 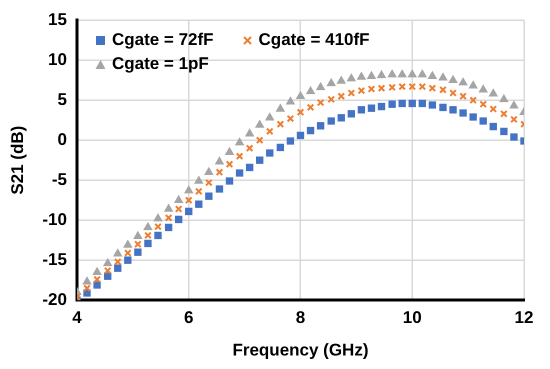 What do you see at coordinates (189, 318) in the screenshot?
I see `x-tick-label: 6` at bounding box center [189, 318].